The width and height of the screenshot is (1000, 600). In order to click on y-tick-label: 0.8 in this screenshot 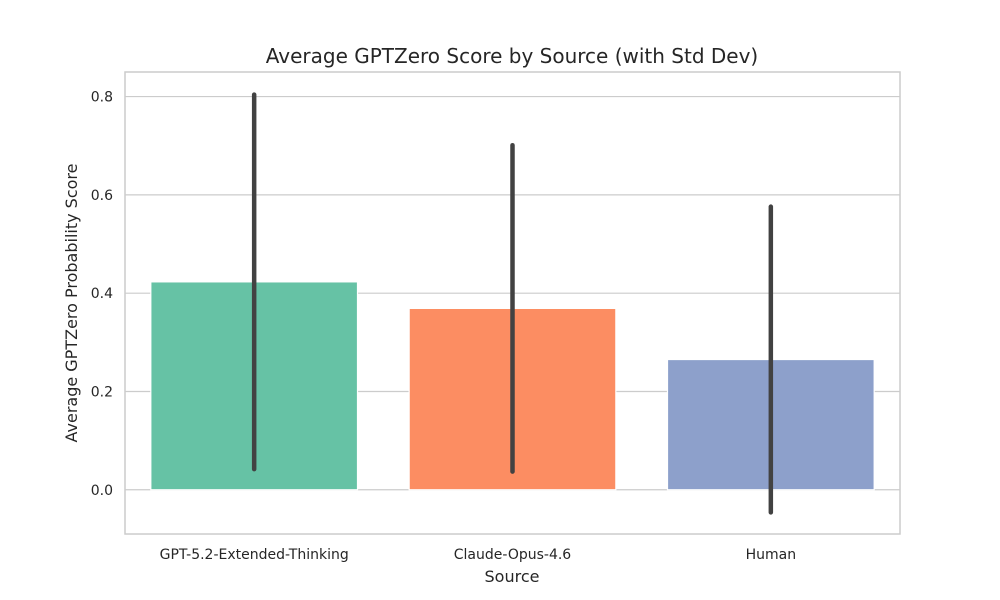, I will do `click(102, 98)`.